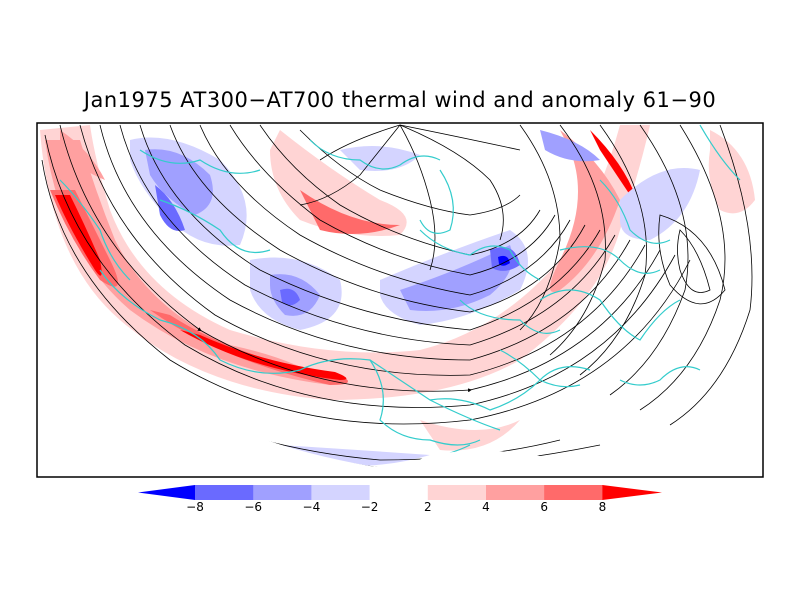  Describe the element at coordinates (311, 507) in the screenshot. I see `colorbar-tick-label: −4` at that location.